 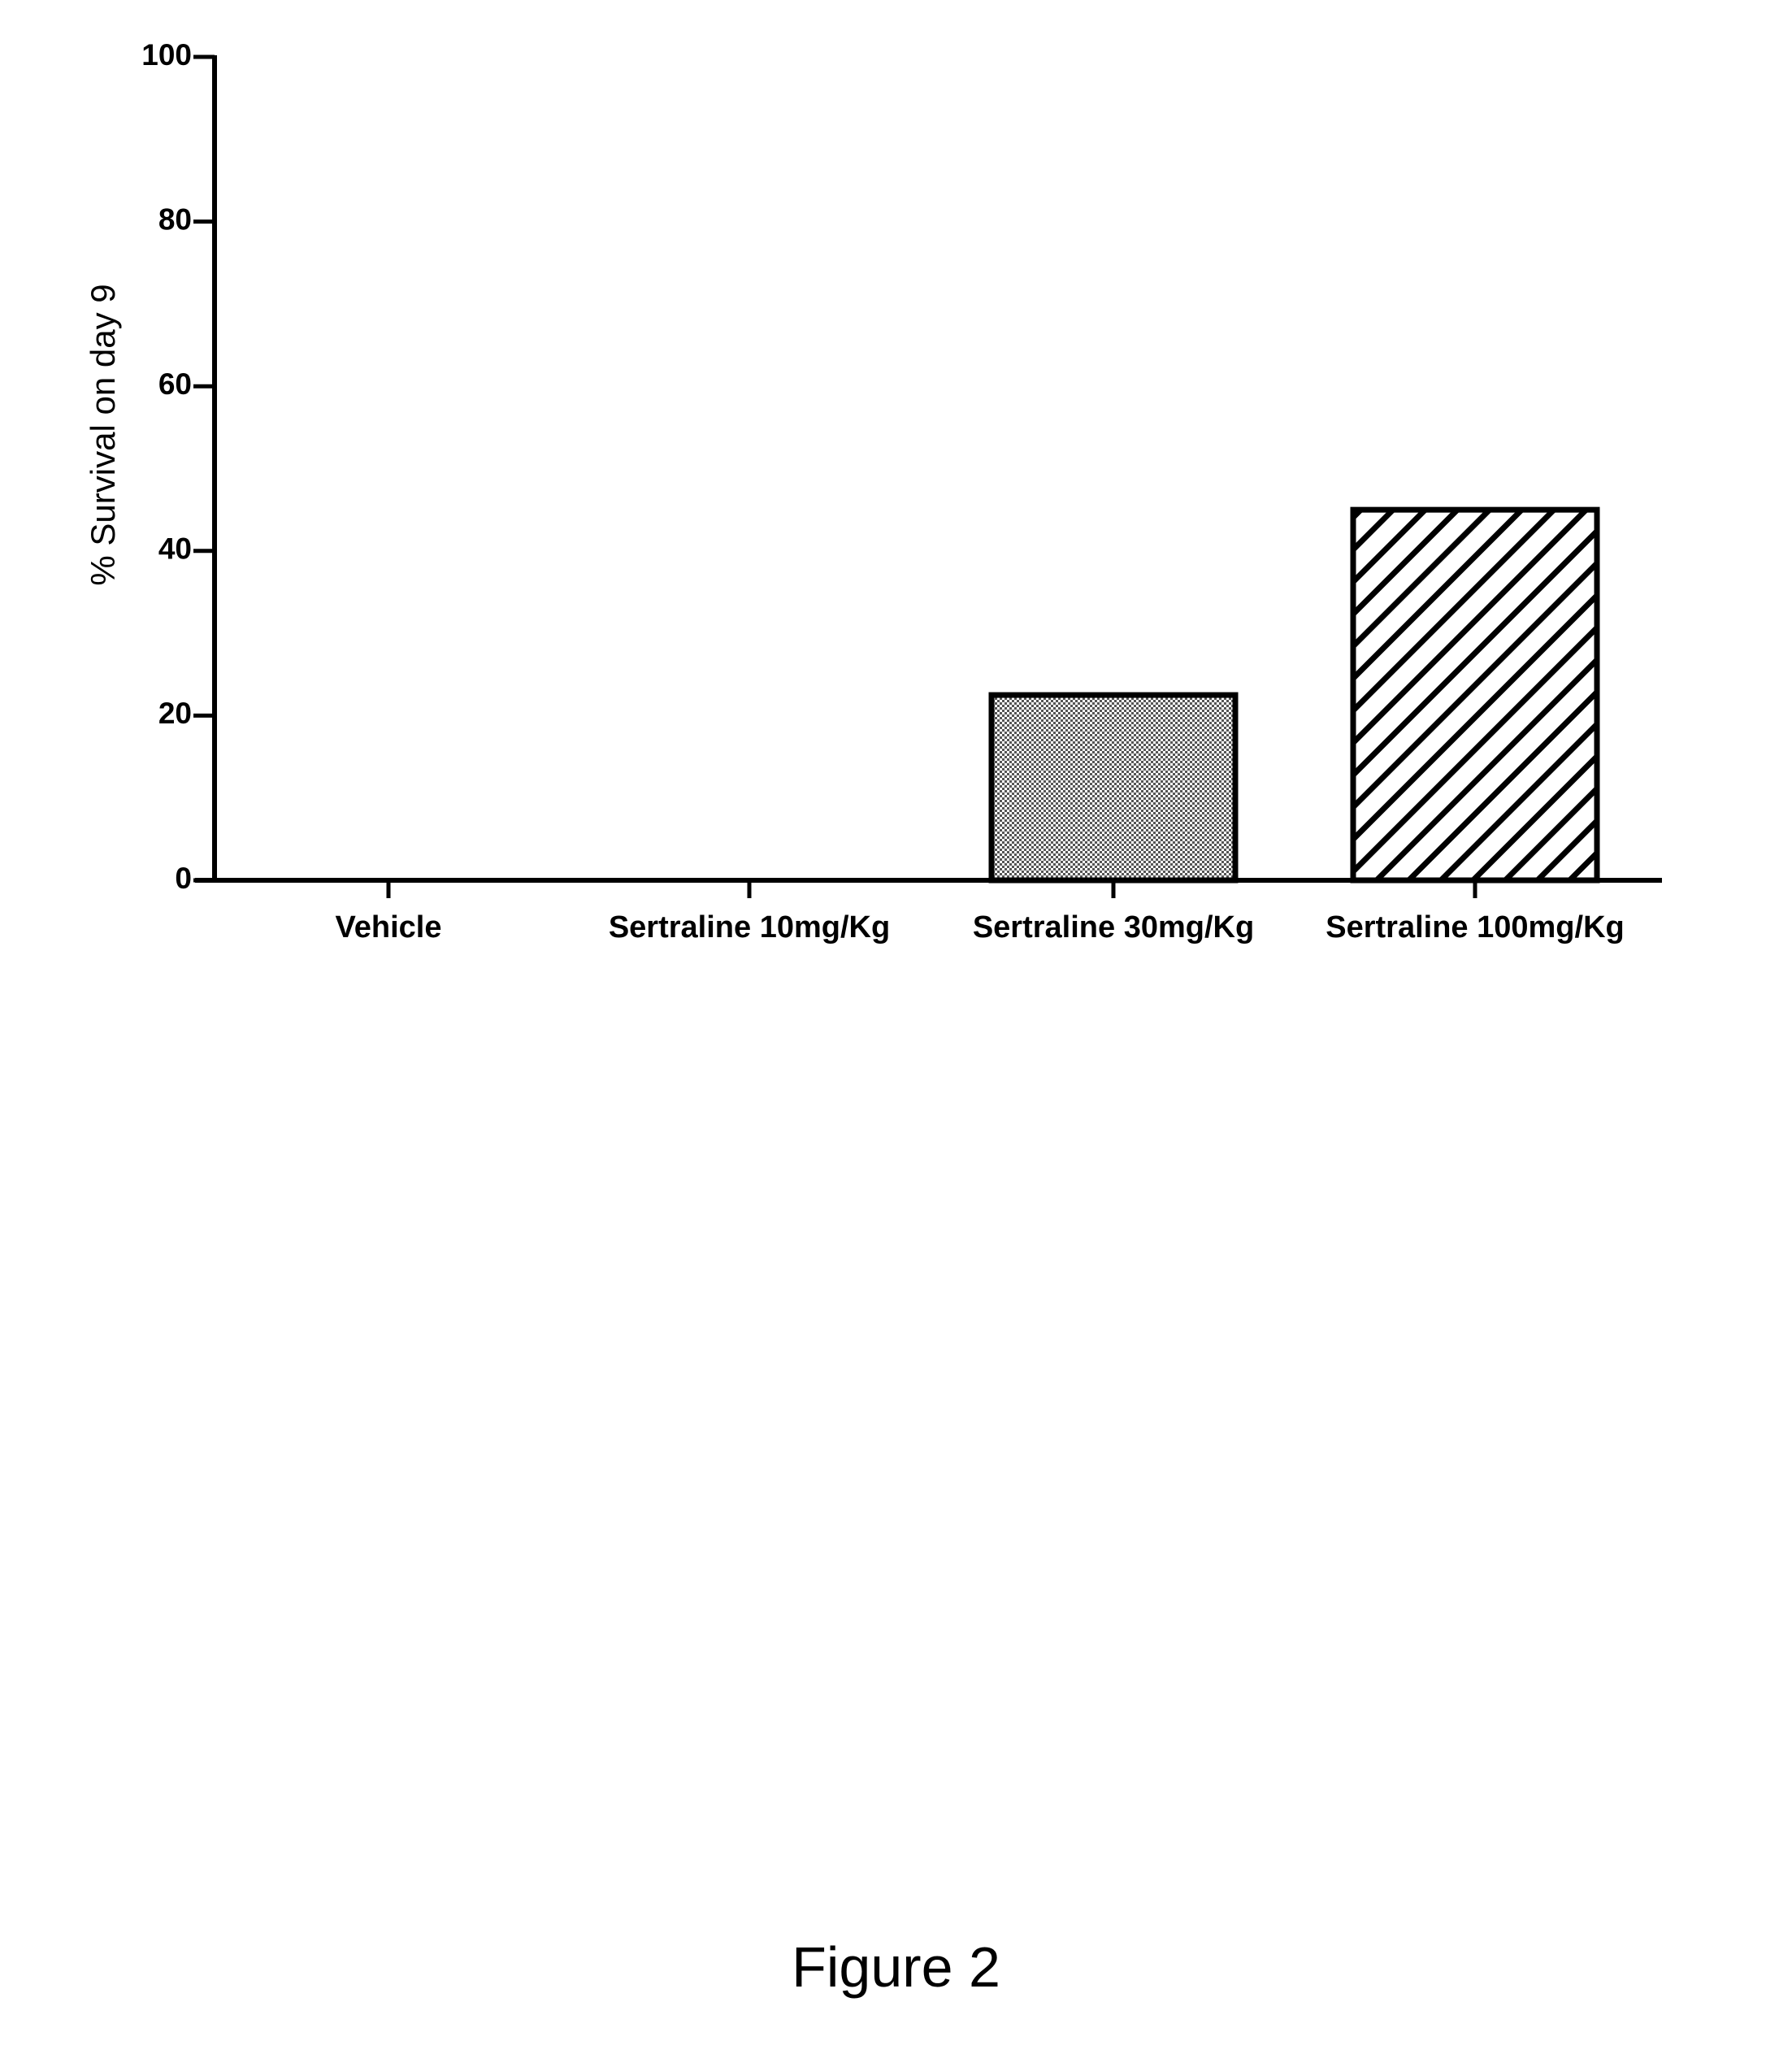 What do you see at coordinates (389, 927) in the screenshot?
I see `x-category-label: Vehicle` at bounding box center [389, 927].